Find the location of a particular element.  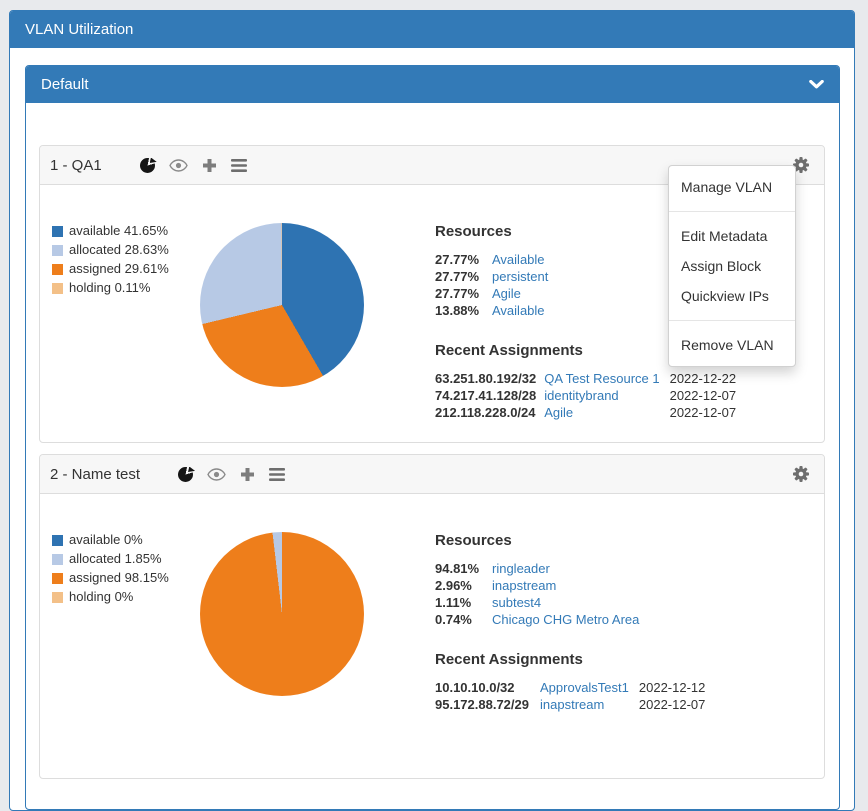

legend-item: allocated 1.85% is located at coordinates (126, 559).